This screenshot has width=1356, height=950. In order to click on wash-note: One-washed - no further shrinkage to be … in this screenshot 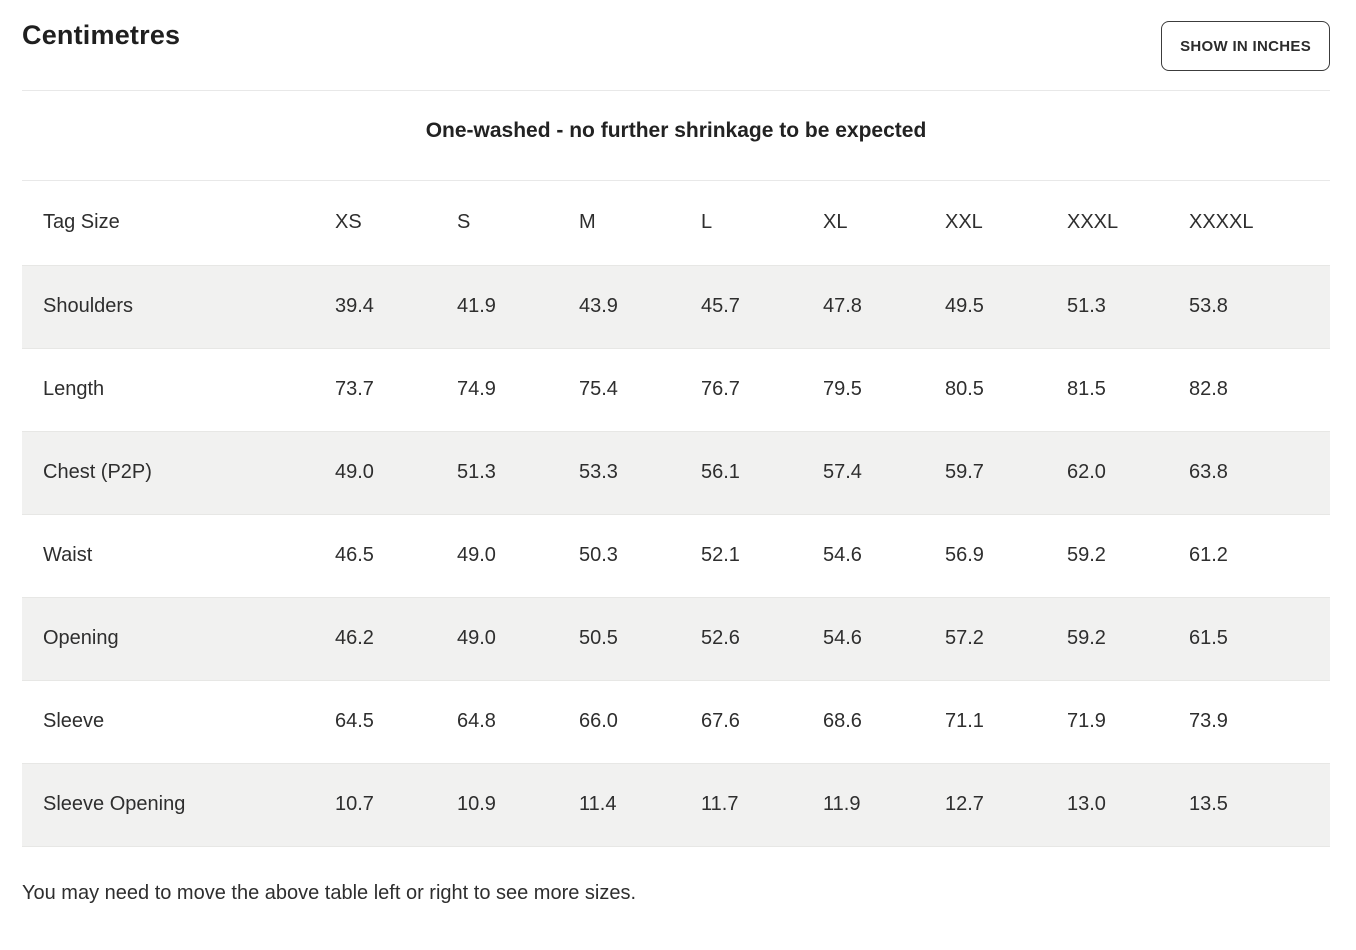, I will do `click(676, 130)`.